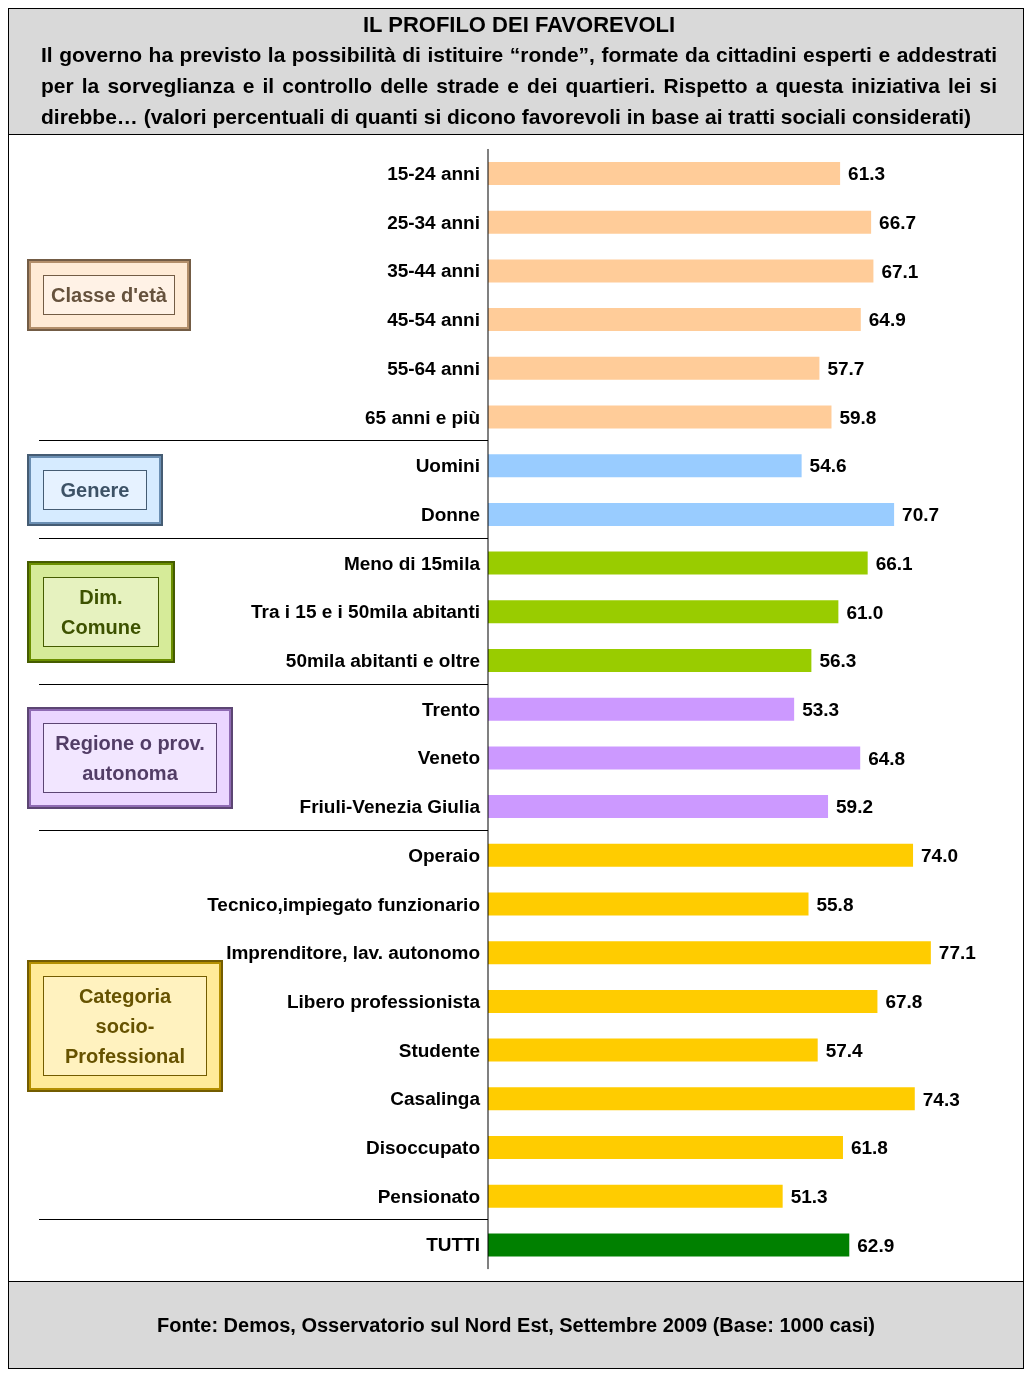 The image size is (1024, 1393). I want to click on data-label: 64.9, so click(887, 320).